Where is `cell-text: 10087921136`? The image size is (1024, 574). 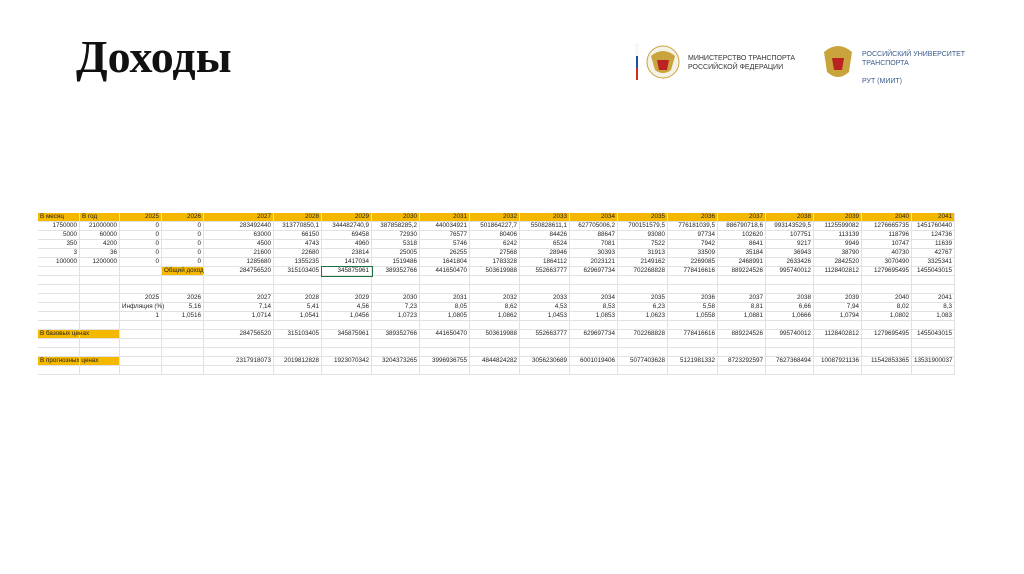
cell-text: 10087921136 is located at coordinates (839, 360).